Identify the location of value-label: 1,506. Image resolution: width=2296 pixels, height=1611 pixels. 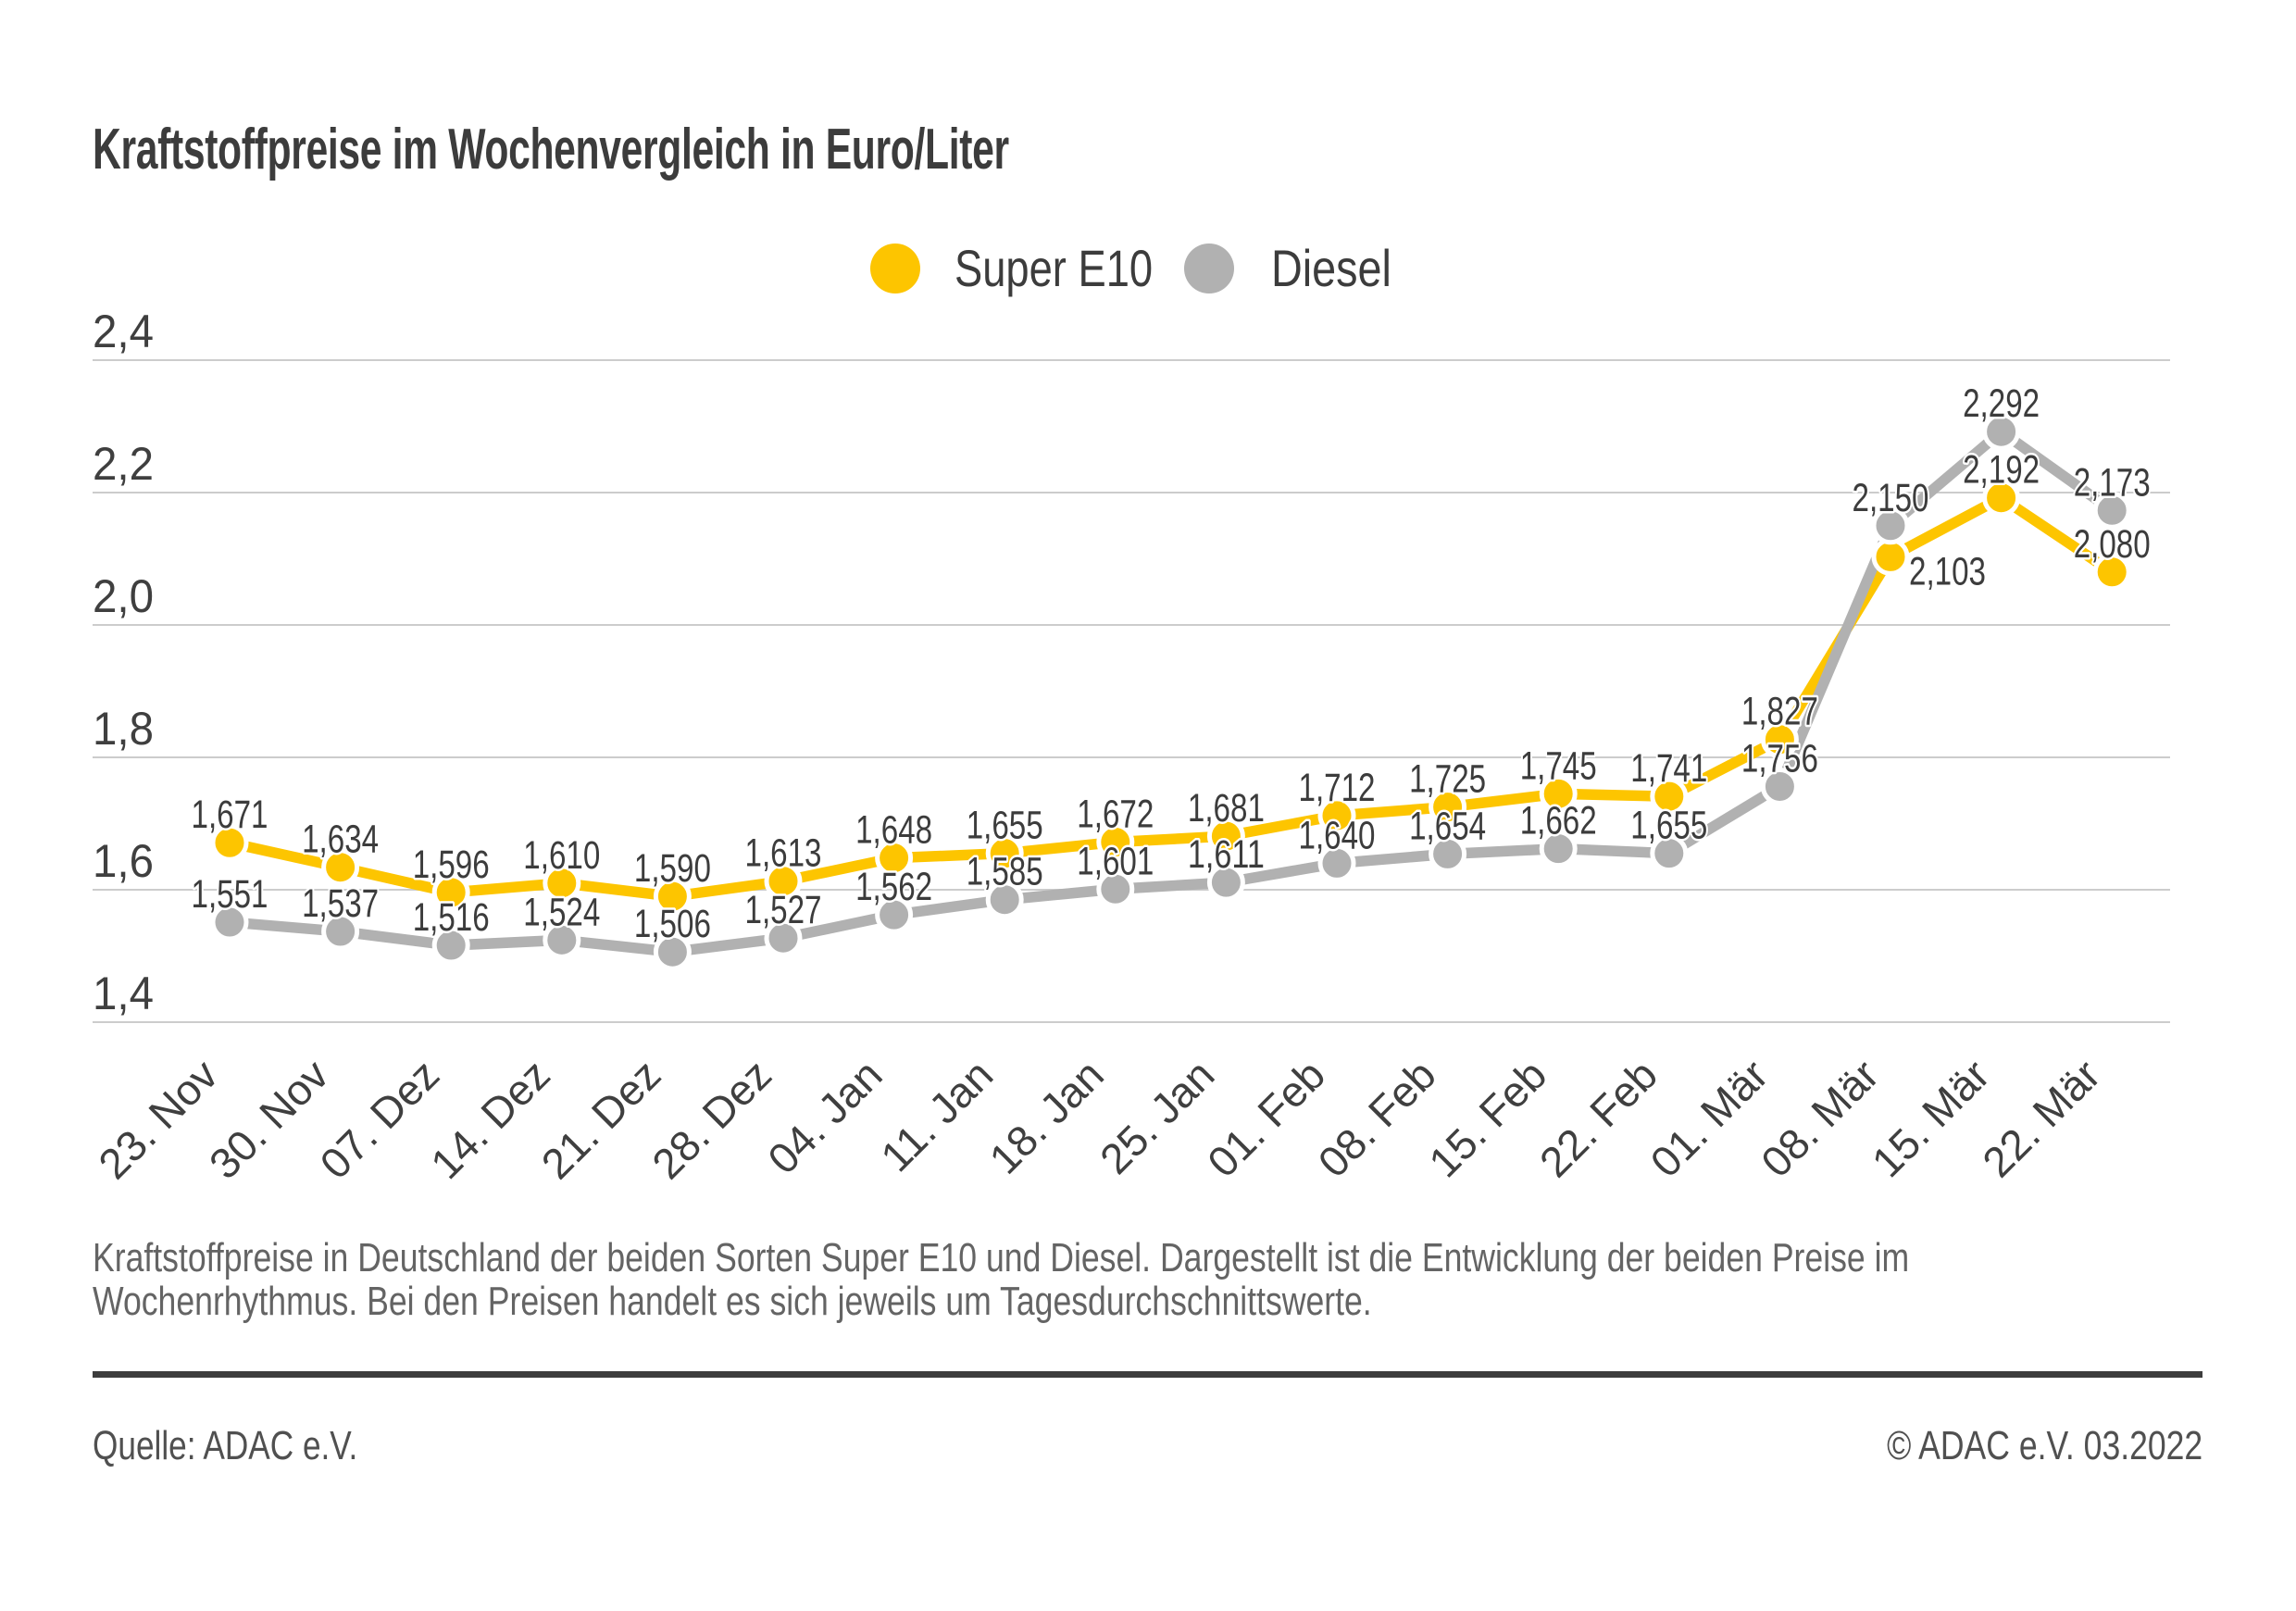
(672, 924).